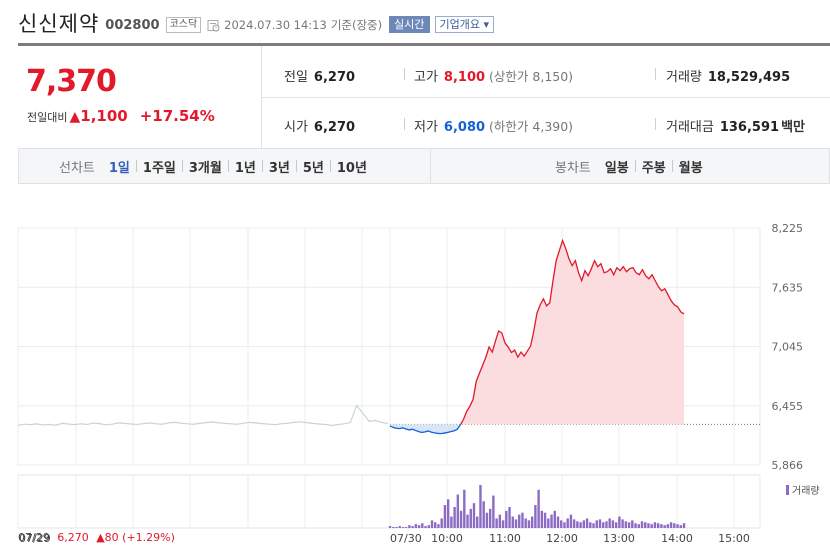 The width and height of the screenshot is (830, 558). Describe the element at coordinates (203, 415) in the screenshot. I see `prev-day-line` at that location.